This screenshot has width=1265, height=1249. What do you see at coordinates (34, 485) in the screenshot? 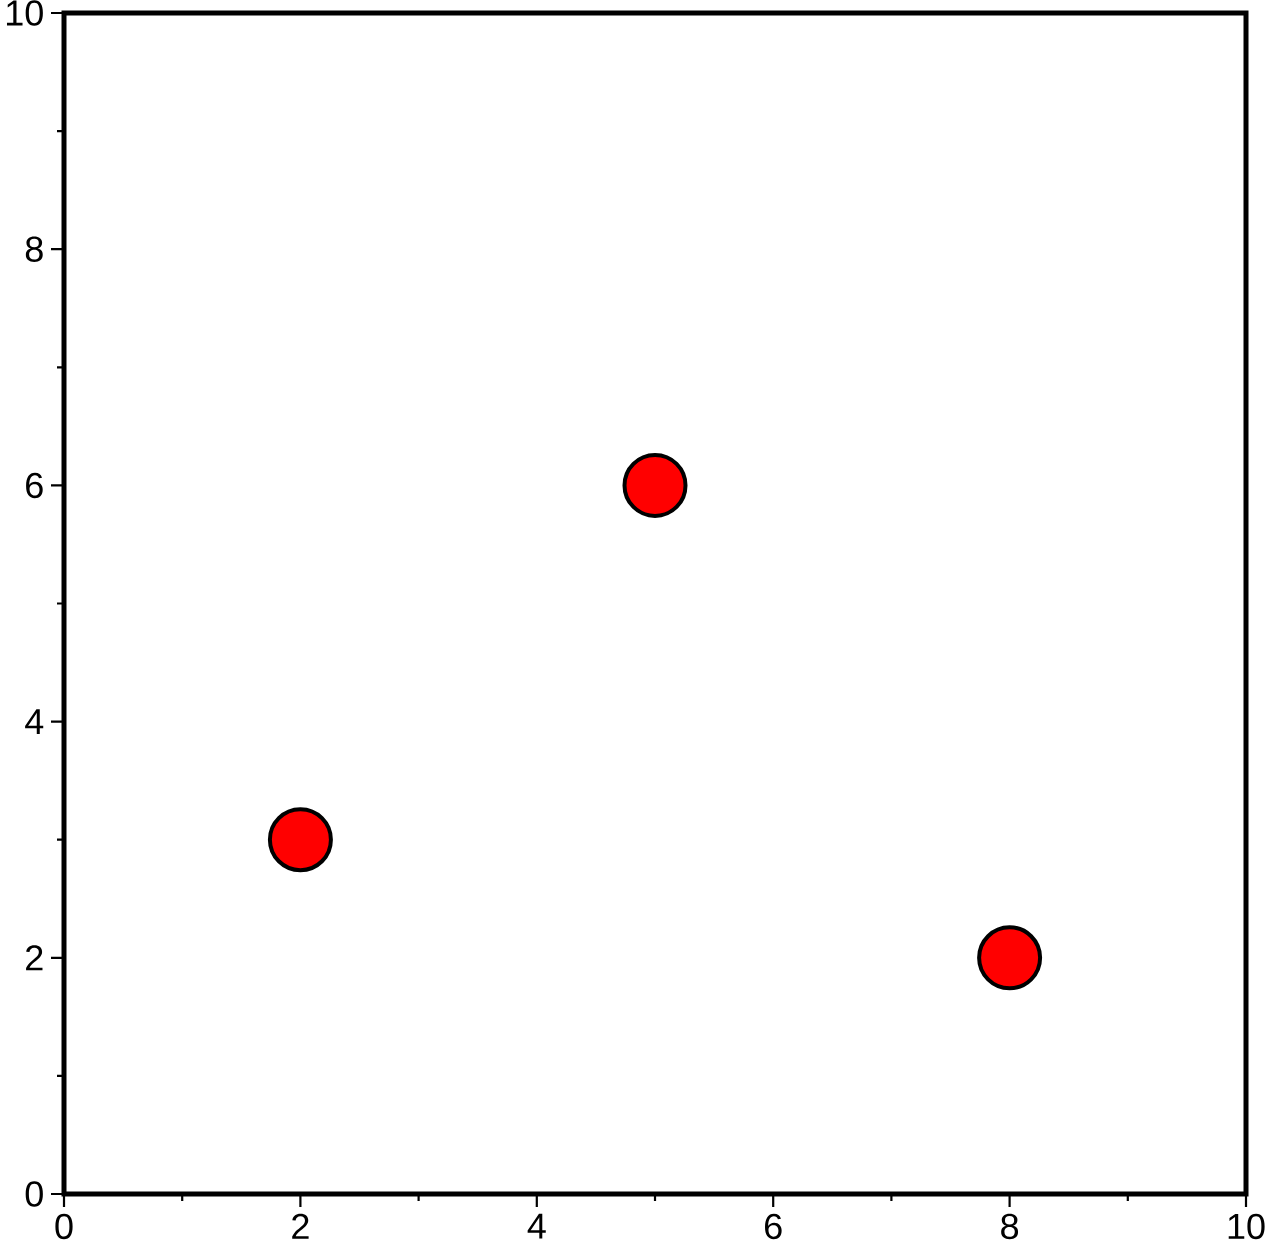
I see `y-tick-label: 6` at bounding box center [34, 485].